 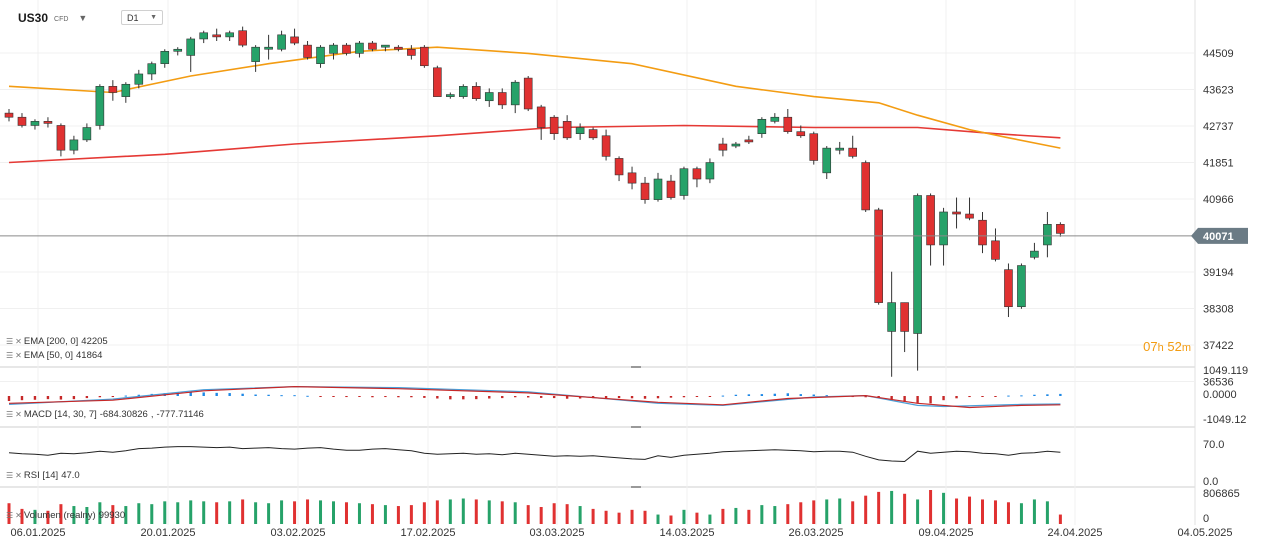 I want to click on panel-resize-handle, so click(x=636, y=487).